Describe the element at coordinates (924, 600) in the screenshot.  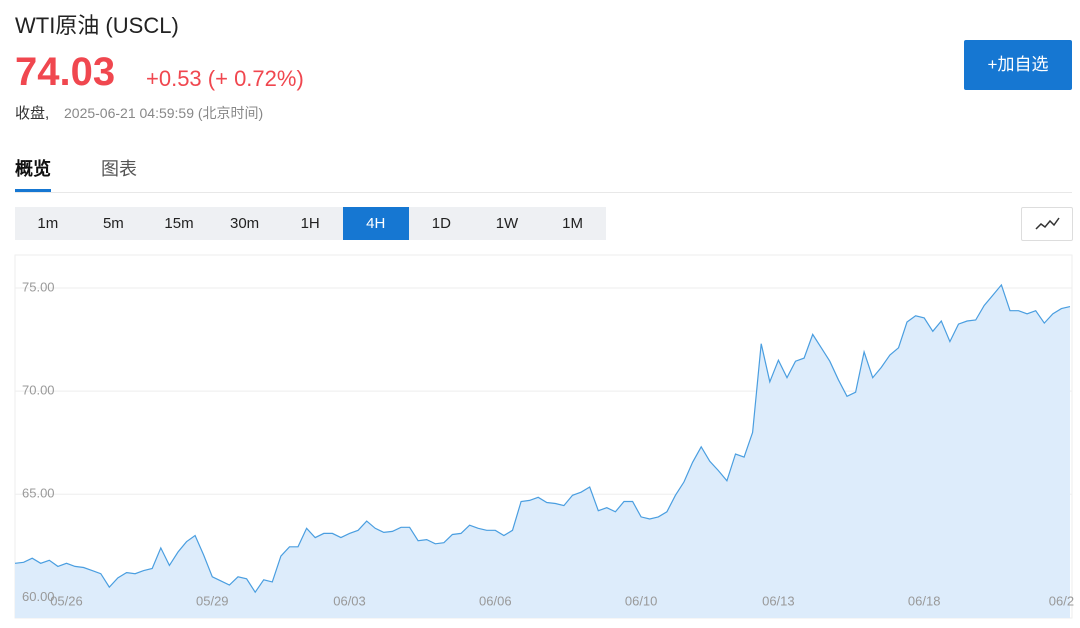
I see `x-tick-label: 06/18` at that location.